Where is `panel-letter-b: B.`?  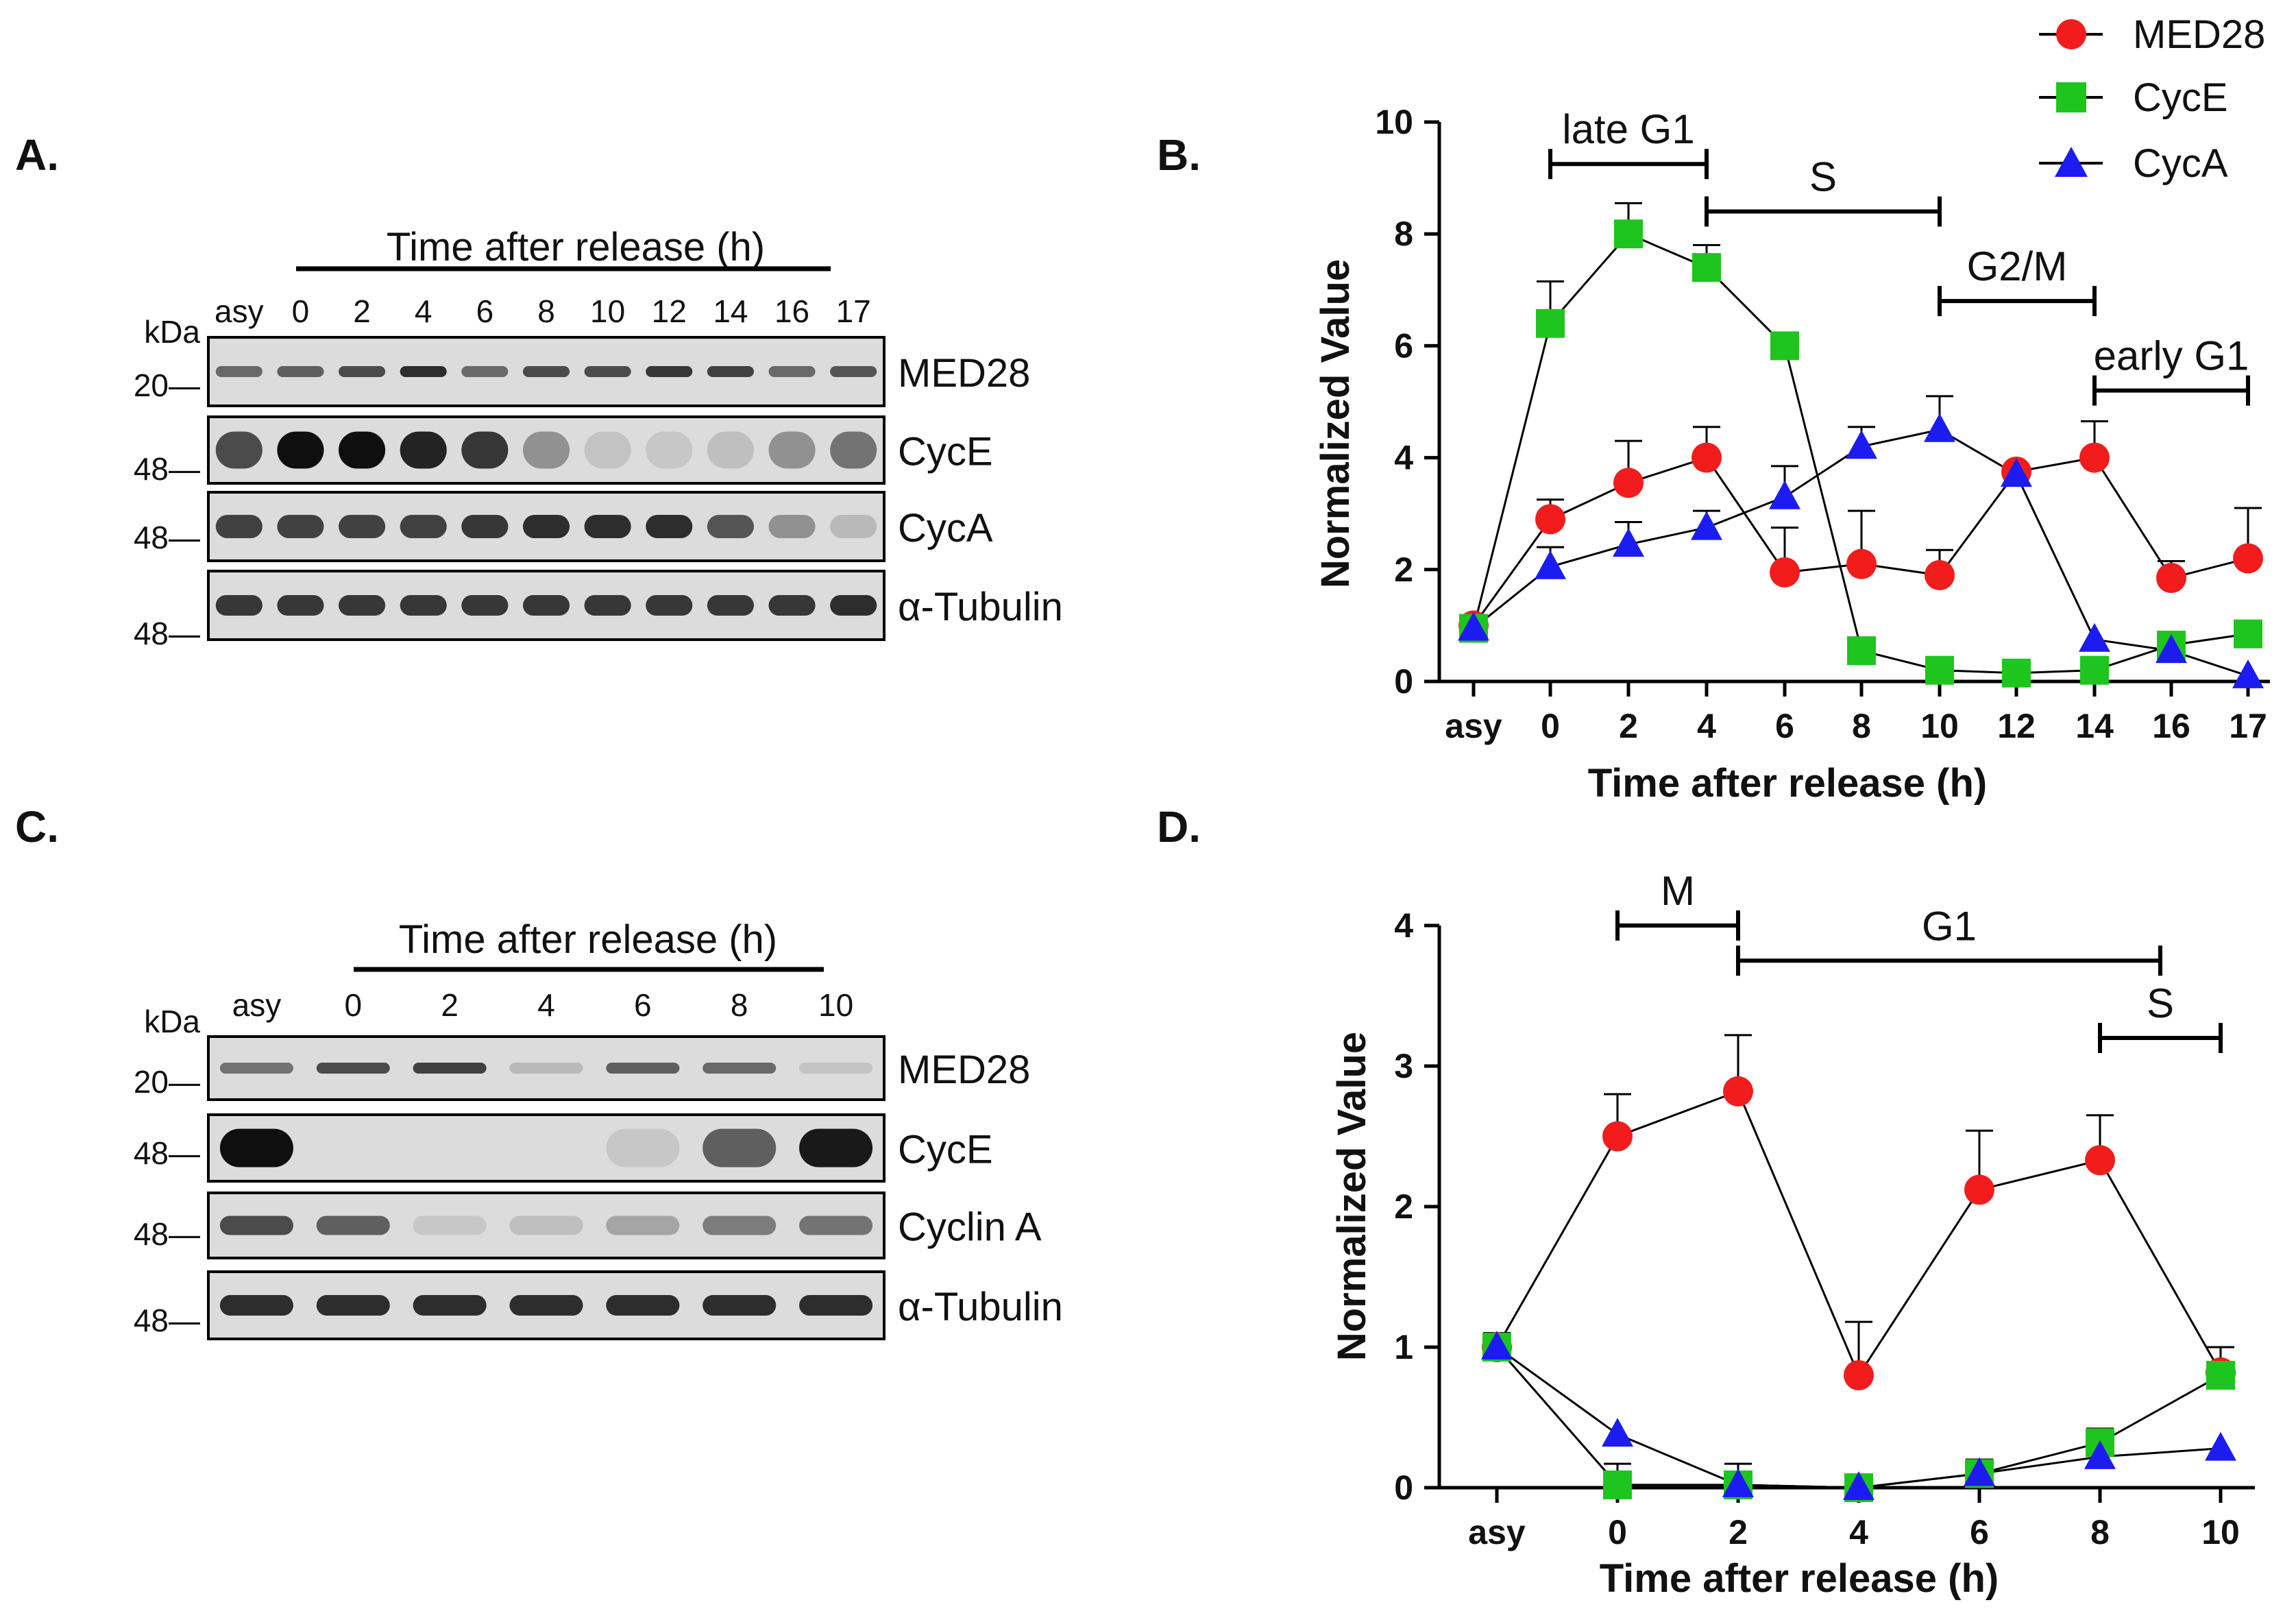
panel-letter-b: B. is located at coordinates (1179, 155).